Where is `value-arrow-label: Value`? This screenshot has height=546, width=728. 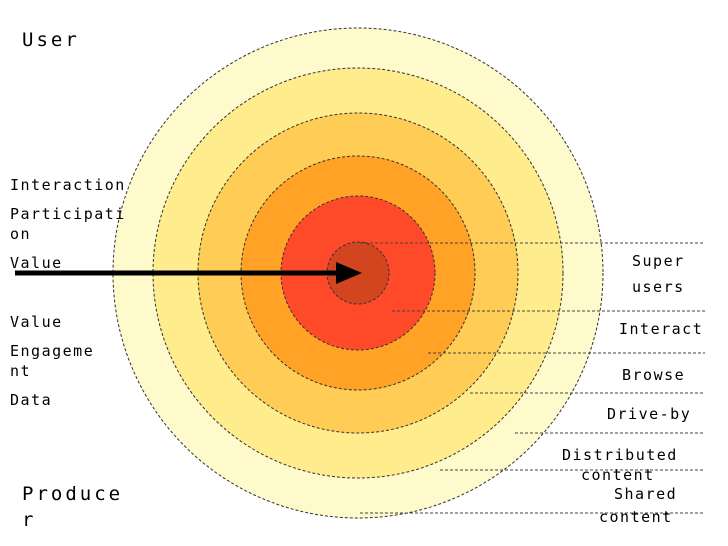
value-arrow-label: Value is located at coordinates (36, 263).